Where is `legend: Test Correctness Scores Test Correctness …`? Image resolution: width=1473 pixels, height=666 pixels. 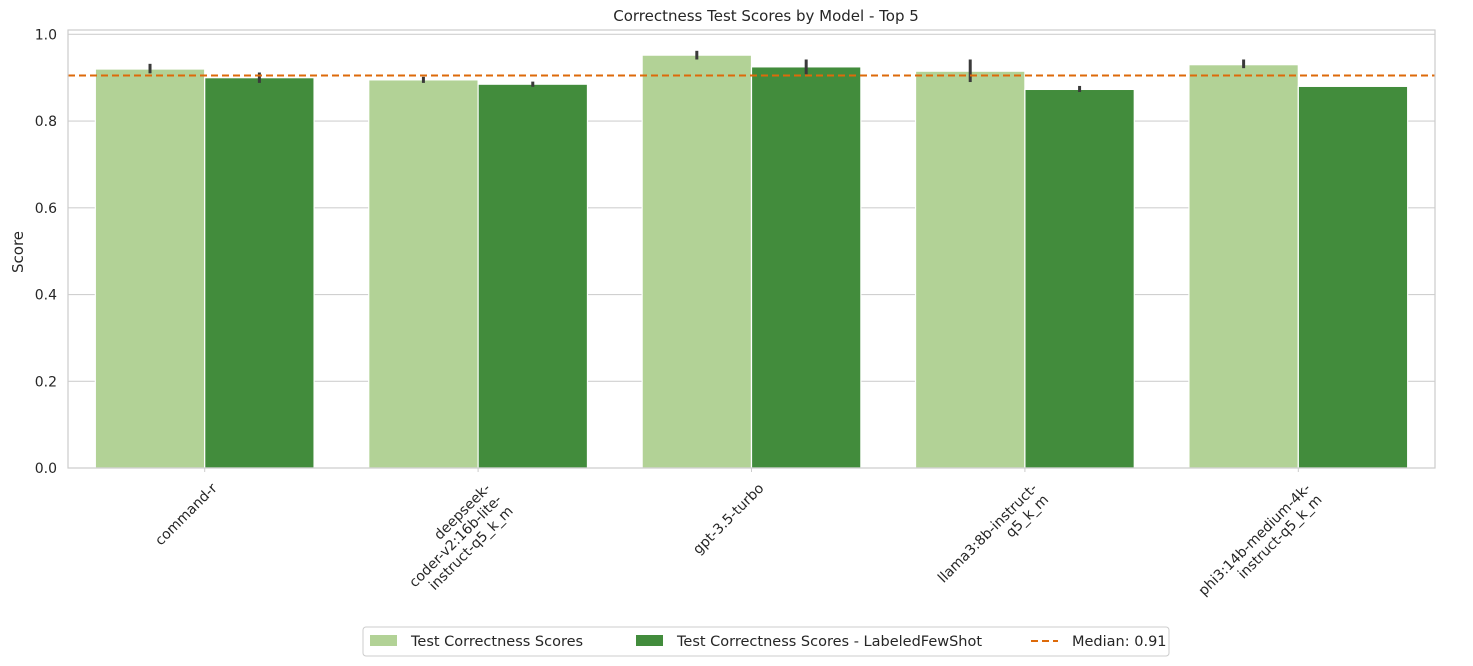 legend: Test Correctness Scores Test Correctness … is located at coordinates (766, 641).